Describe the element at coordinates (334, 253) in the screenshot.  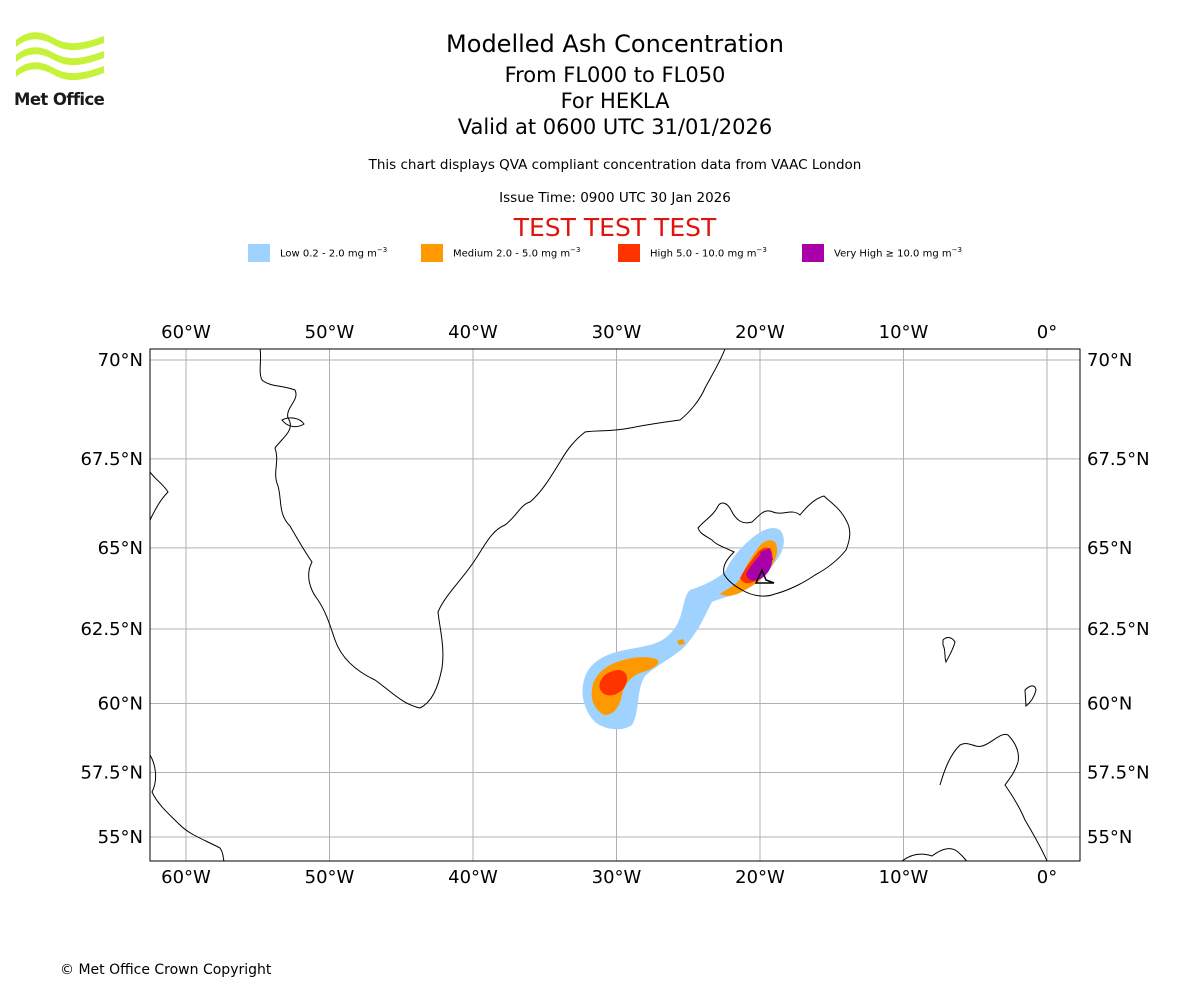
I see `legend-label-low: Low 0.2 - 2.0 mg m−3` at that location.